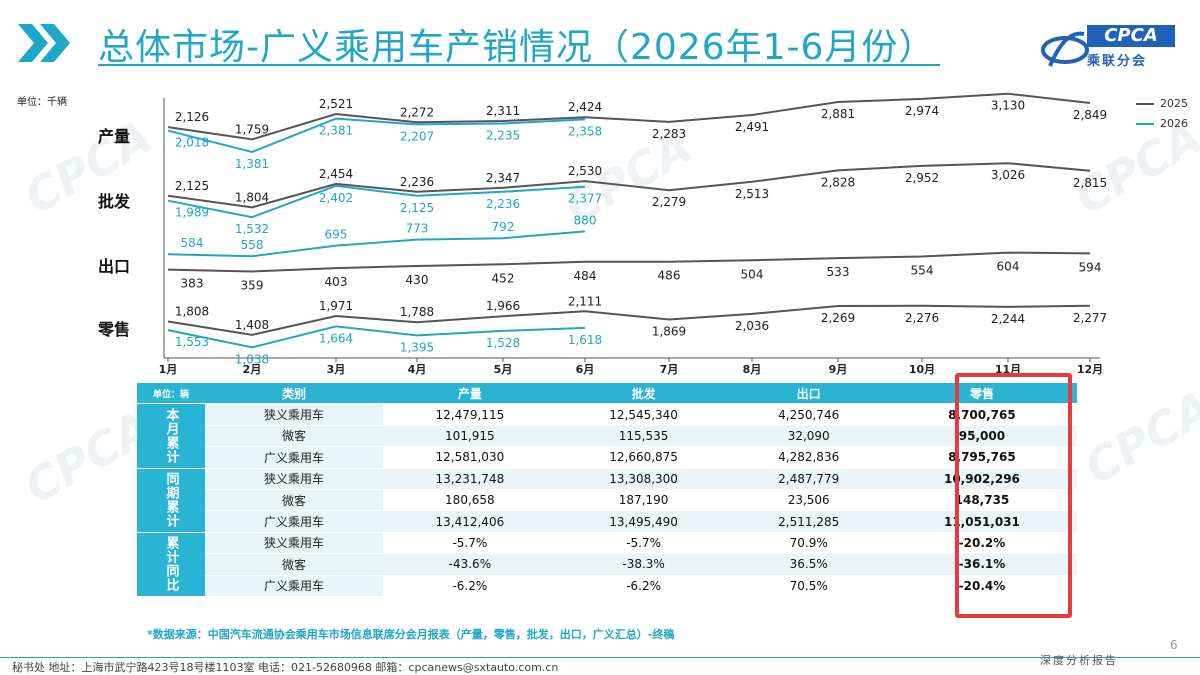 This screenshot has width=1200, height=675. What do you see at coordinates (585, 369) in the screenshot?
I see `x-tick-label: 6月` at bounding box center [585, 369].